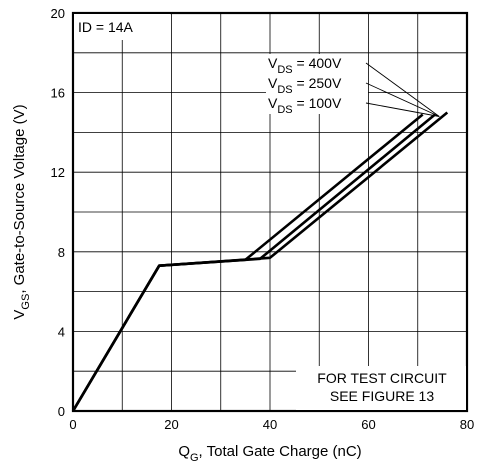 Image resolution: width=477 pixels, height=467 pixels. What do you see at coordinates (61, 411) in the screenshot?
I see `y-tick-label: 0` at bounding box center [61, 411].